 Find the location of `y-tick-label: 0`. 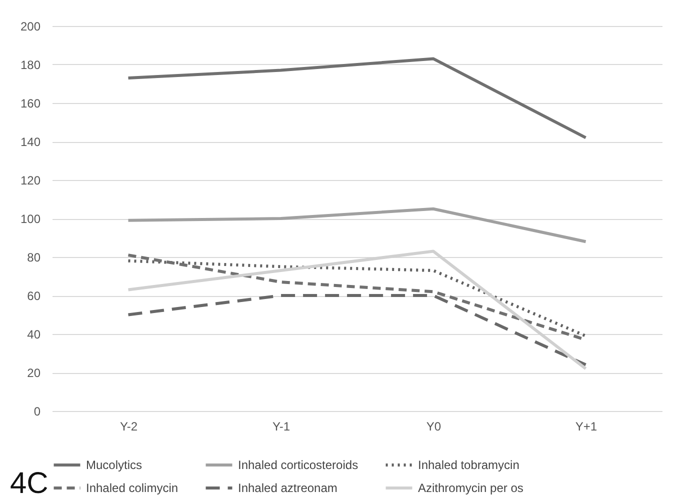

y-tick-label: 0 is located at coordinates (37, 411).